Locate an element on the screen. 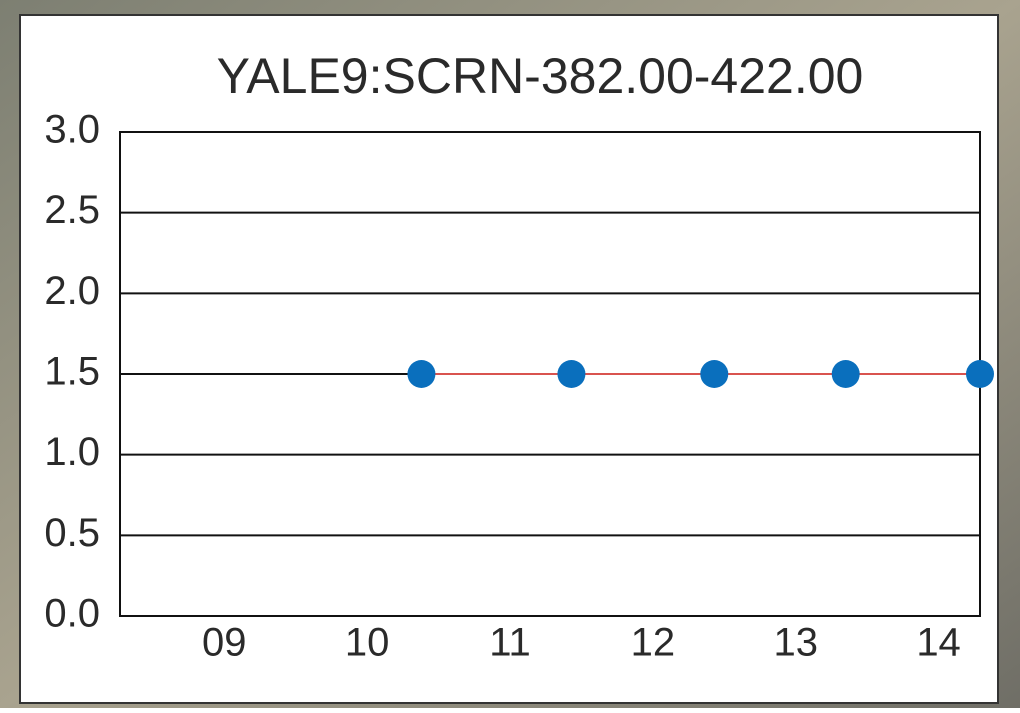 The width and height of the screenshot is (1020, 713). chart-title: YALE9:SCRN-382.00-422.00 is located at coordinates (540, 76).